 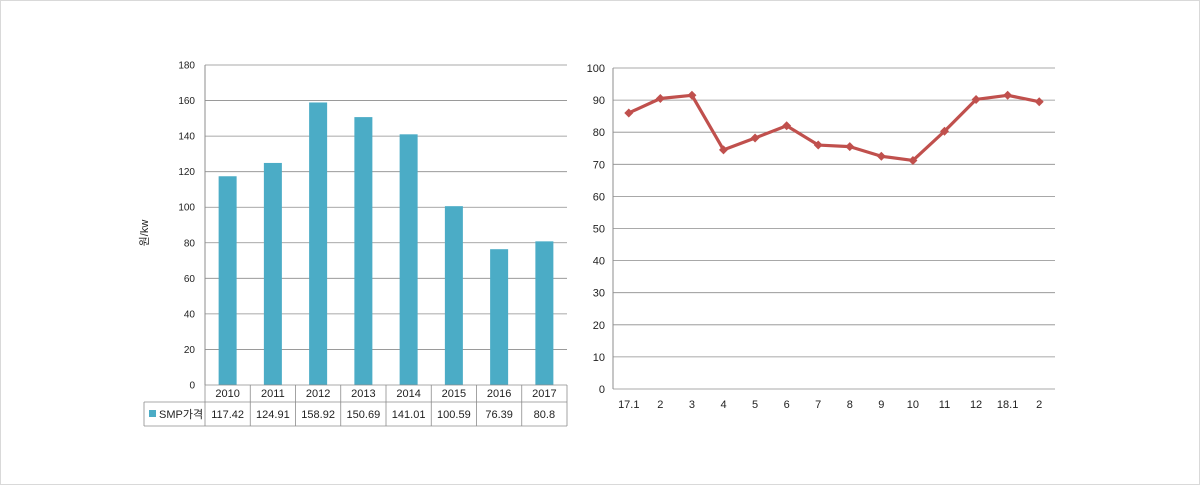 I want to click on data-table-value: 150.69, so click(x=364, y=415).